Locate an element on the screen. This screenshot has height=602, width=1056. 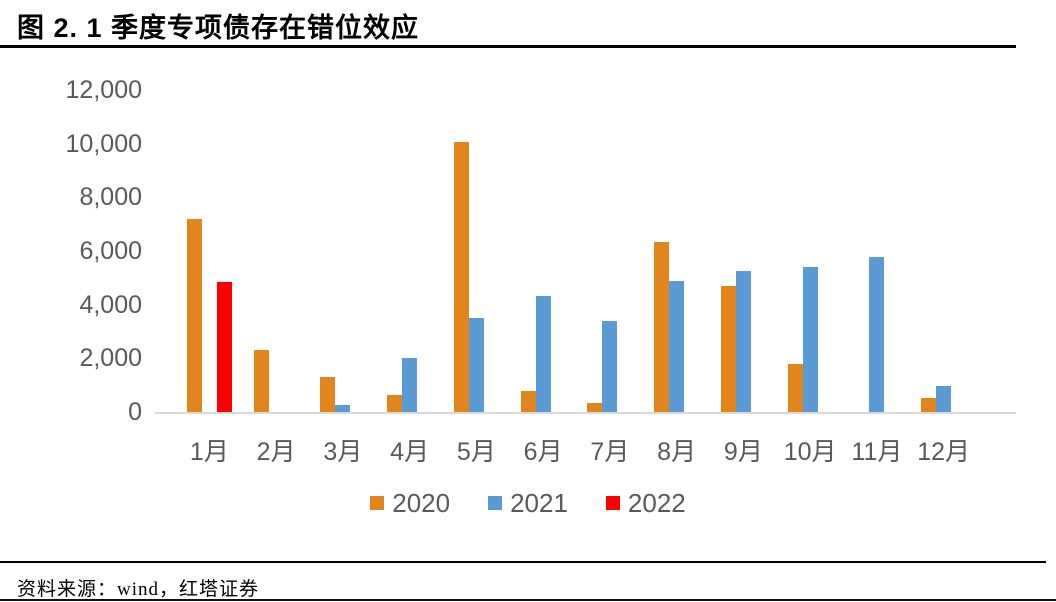
legend-item-2020: 2020 is located at coordinates (410, 503).